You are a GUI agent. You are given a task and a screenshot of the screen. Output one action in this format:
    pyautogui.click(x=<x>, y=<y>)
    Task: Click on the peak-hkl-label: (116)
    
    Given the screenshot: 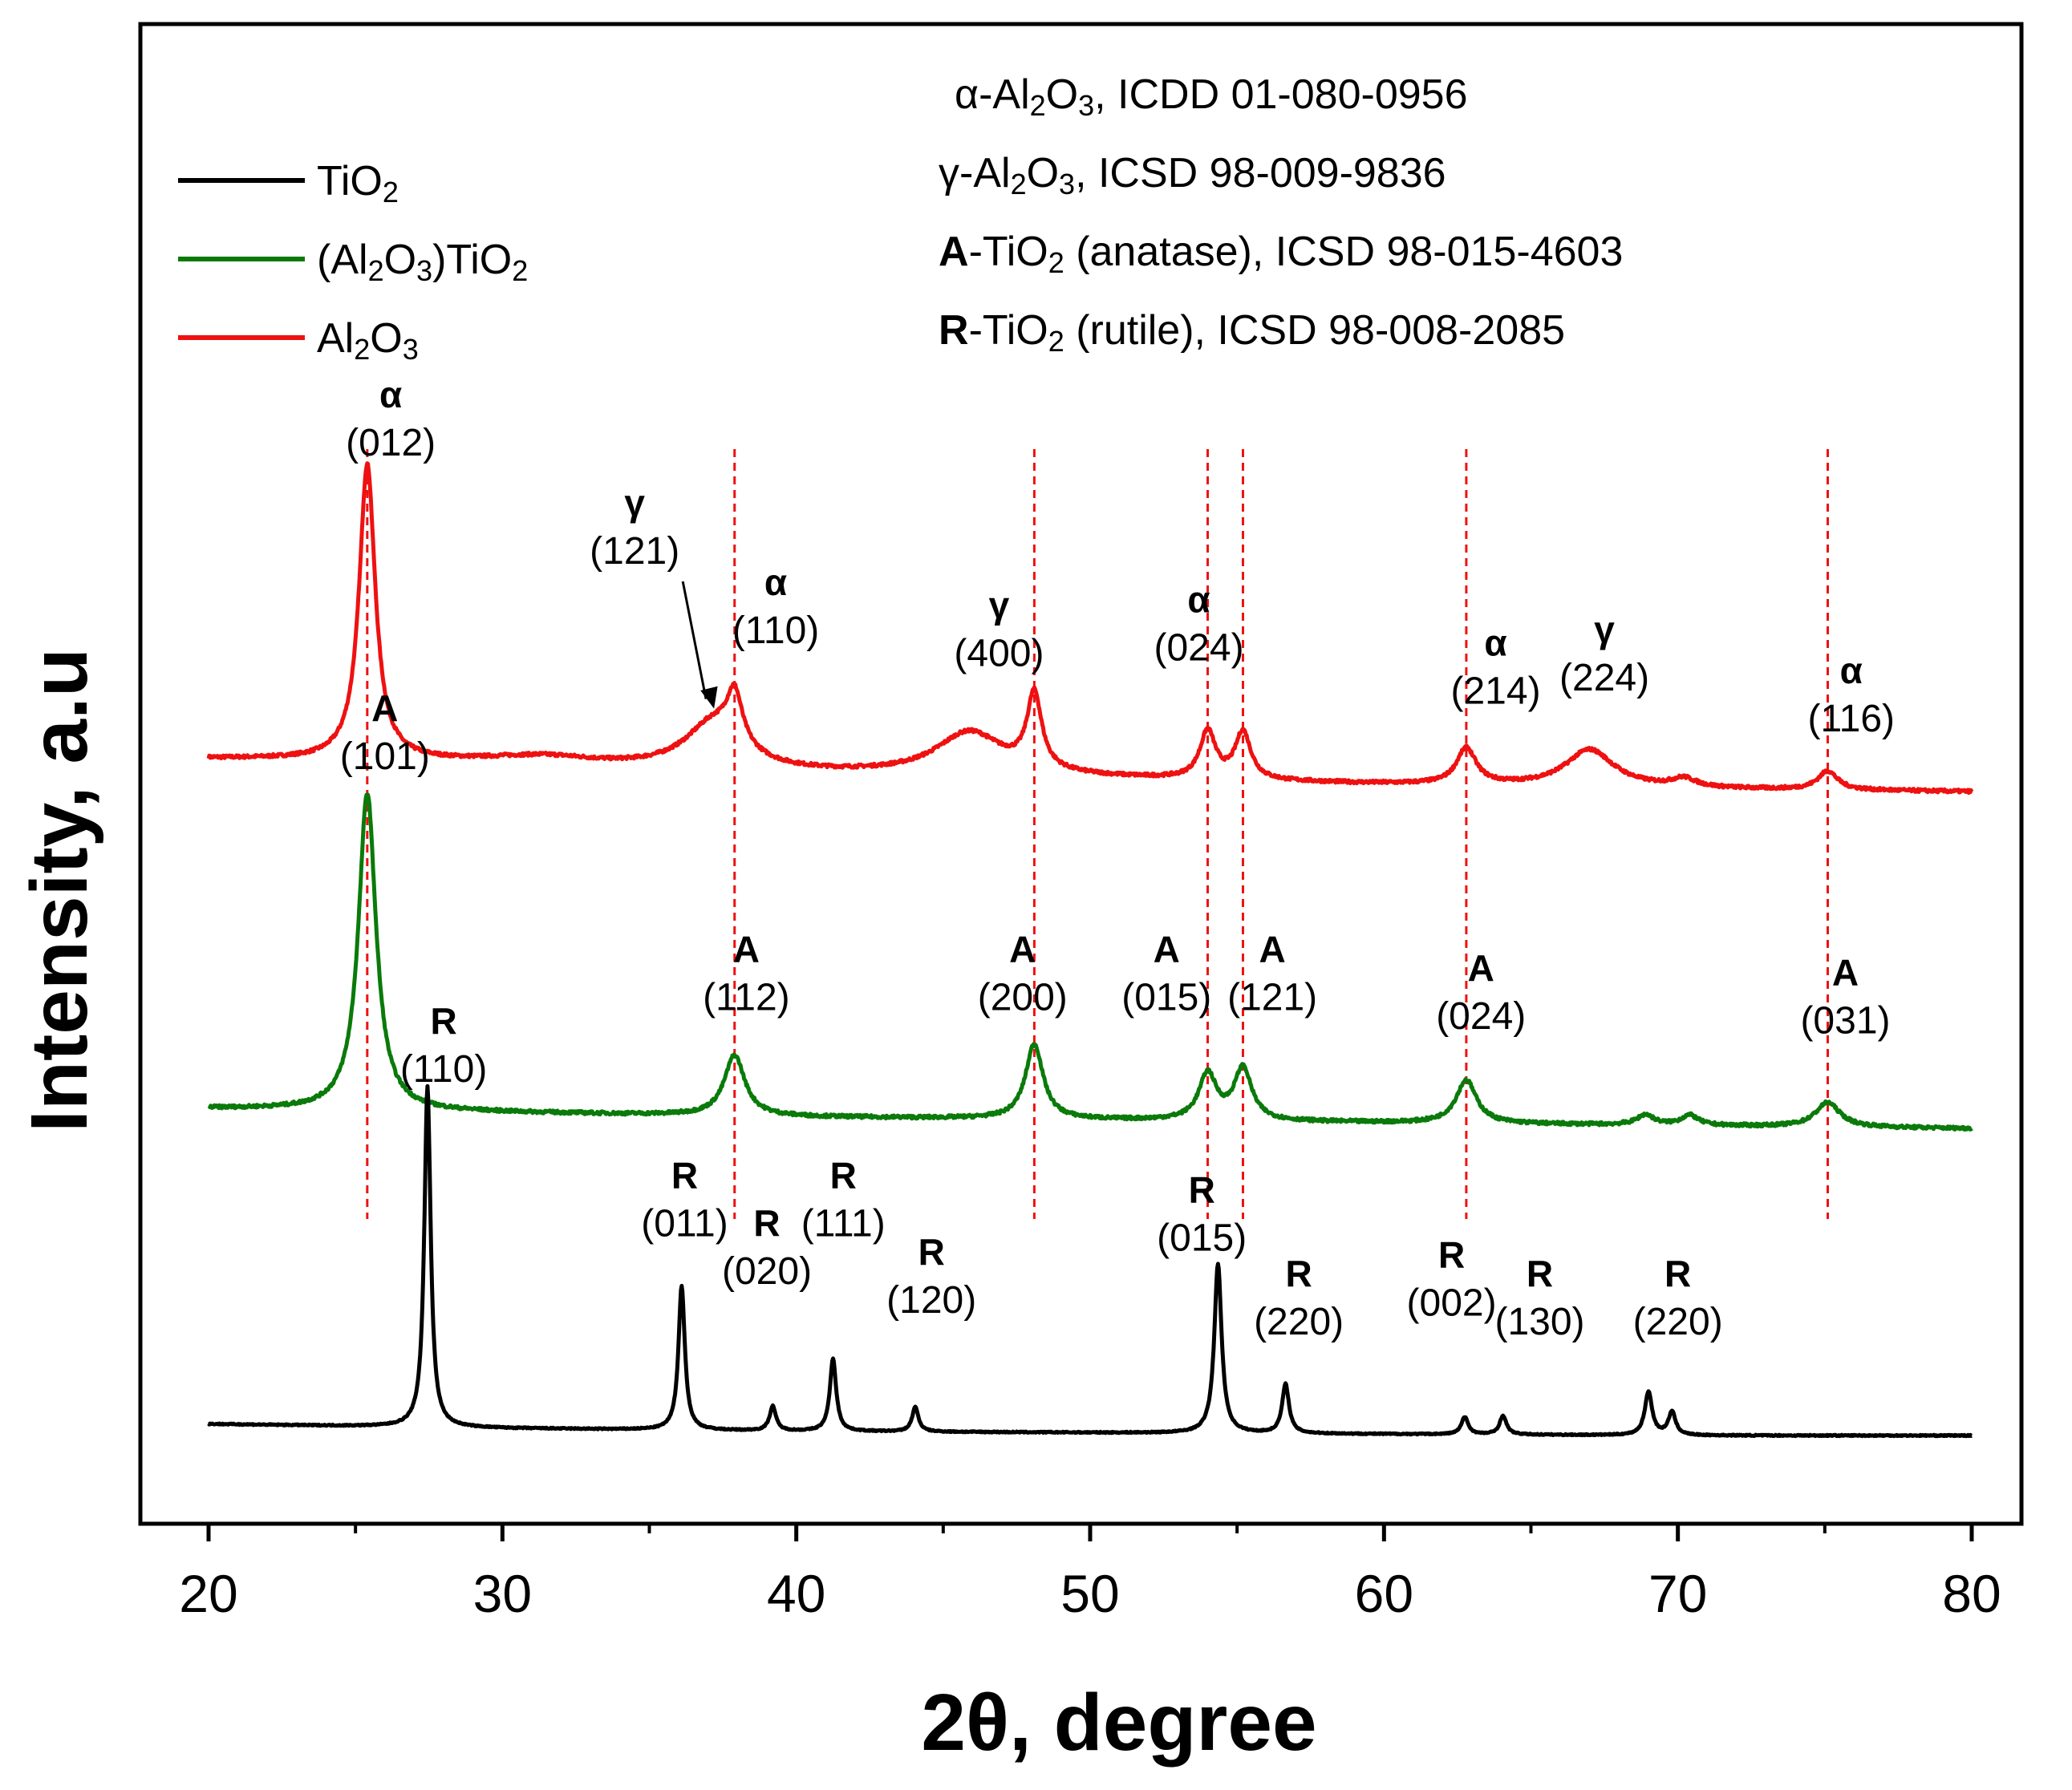 What is the action you would take?
    pyautogui.click(x=1852, y=719)
    